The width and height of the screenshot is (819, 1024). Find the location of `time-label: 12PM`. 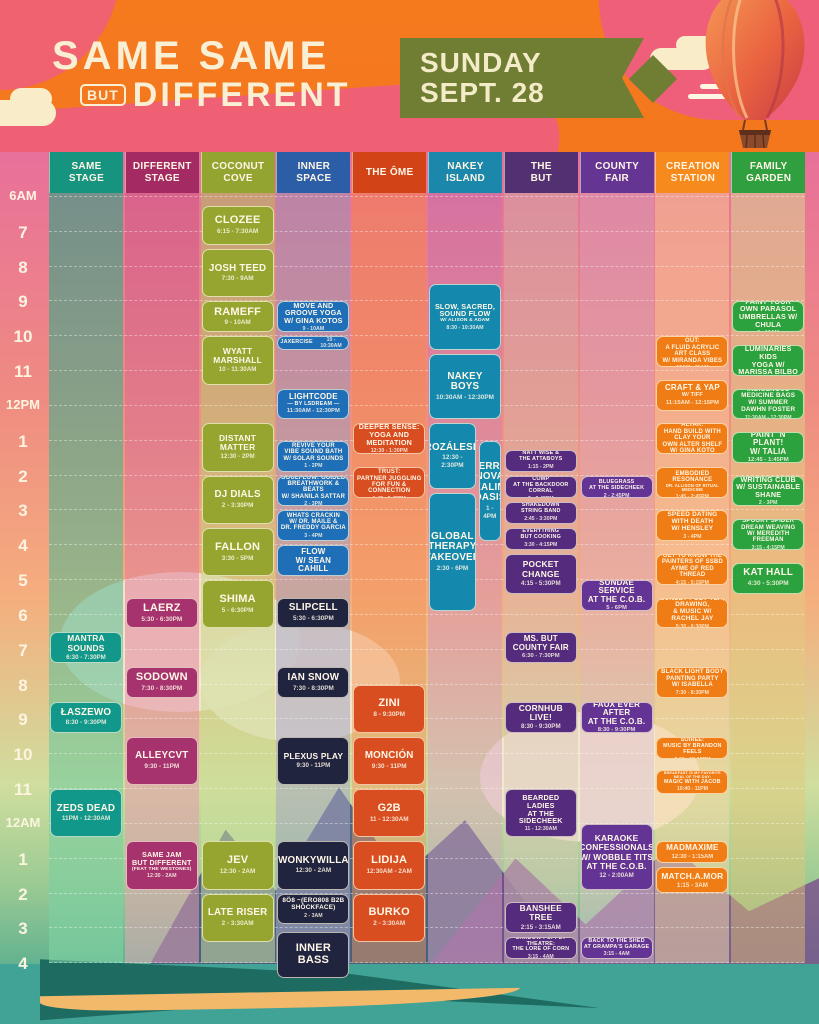

time-label: 12PM is located at coordinates (23, 404).